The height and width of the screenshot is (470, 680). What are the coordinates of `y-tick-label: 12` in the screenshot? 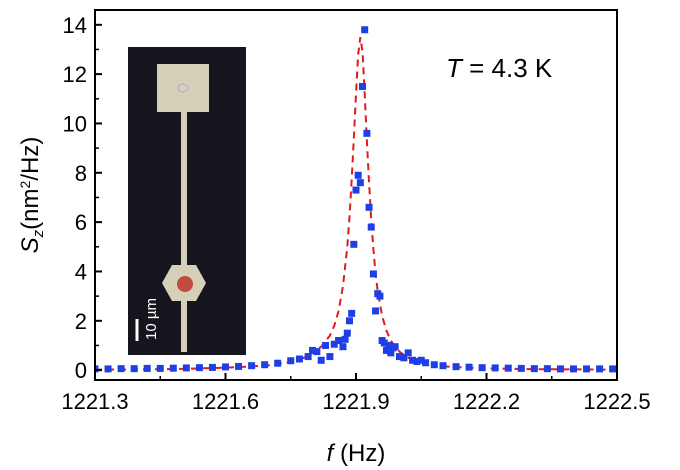 It's located at (75, 74).